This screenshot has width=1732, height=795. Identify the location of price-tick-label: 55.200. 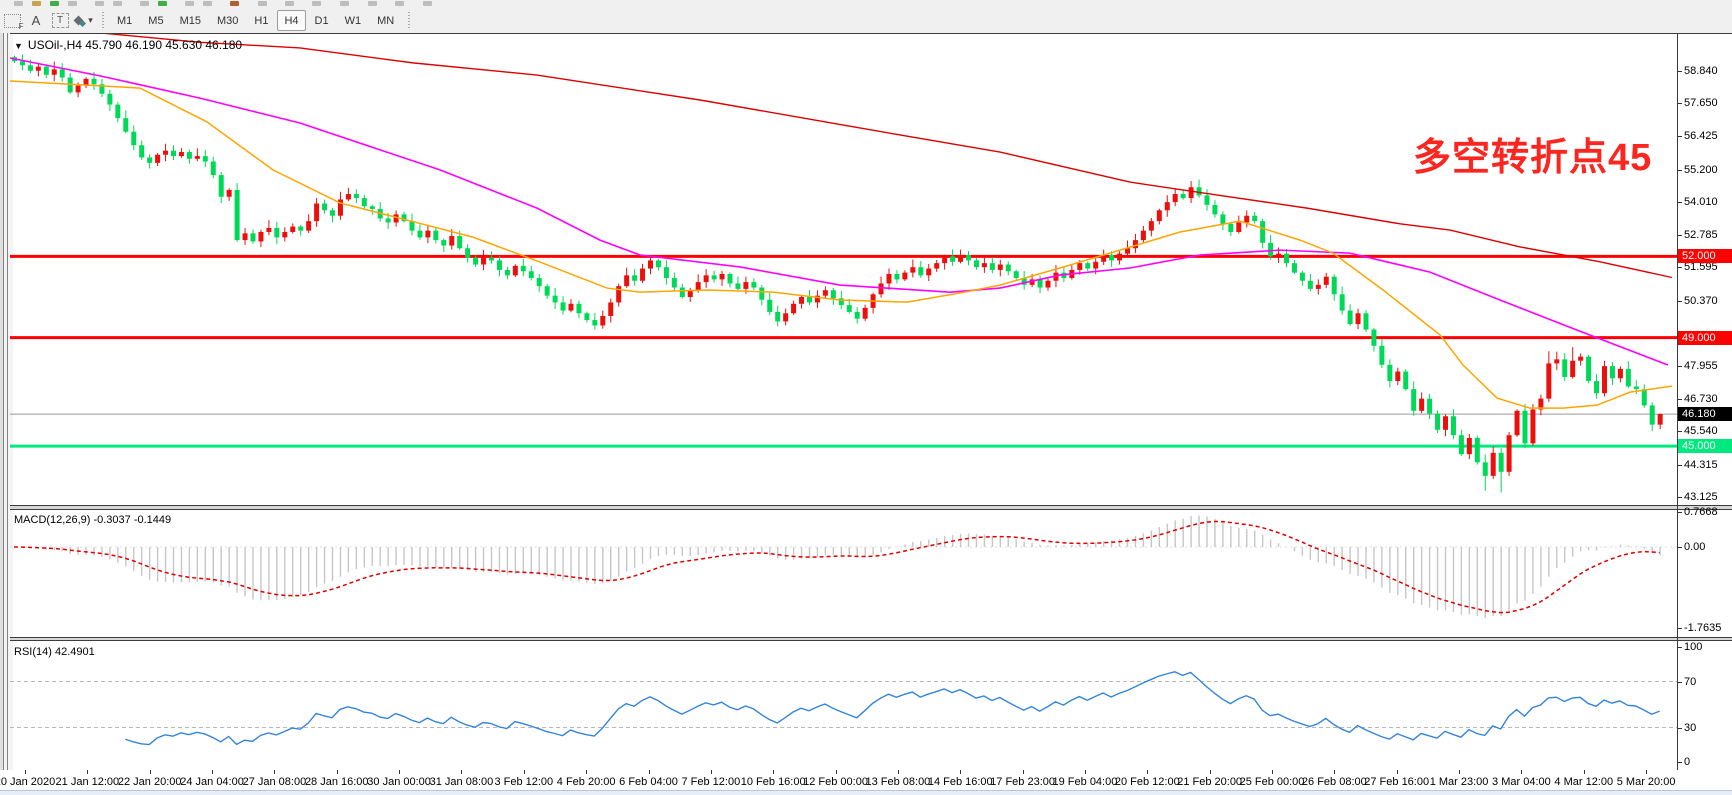
(1701, 169).